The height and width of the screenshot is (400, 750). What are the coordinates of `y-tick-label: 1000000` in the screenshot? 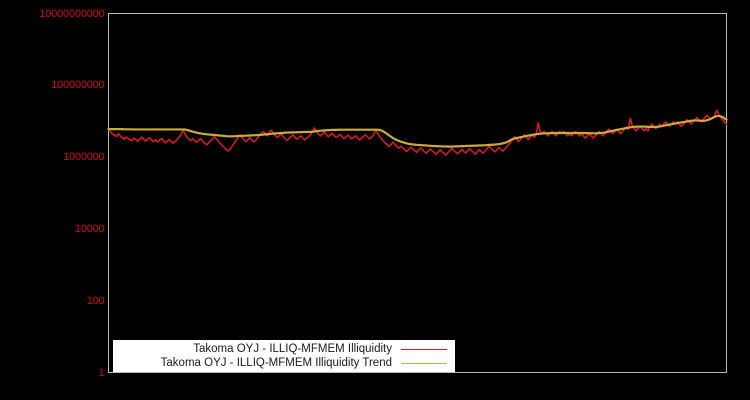 It's located at (84, 157).